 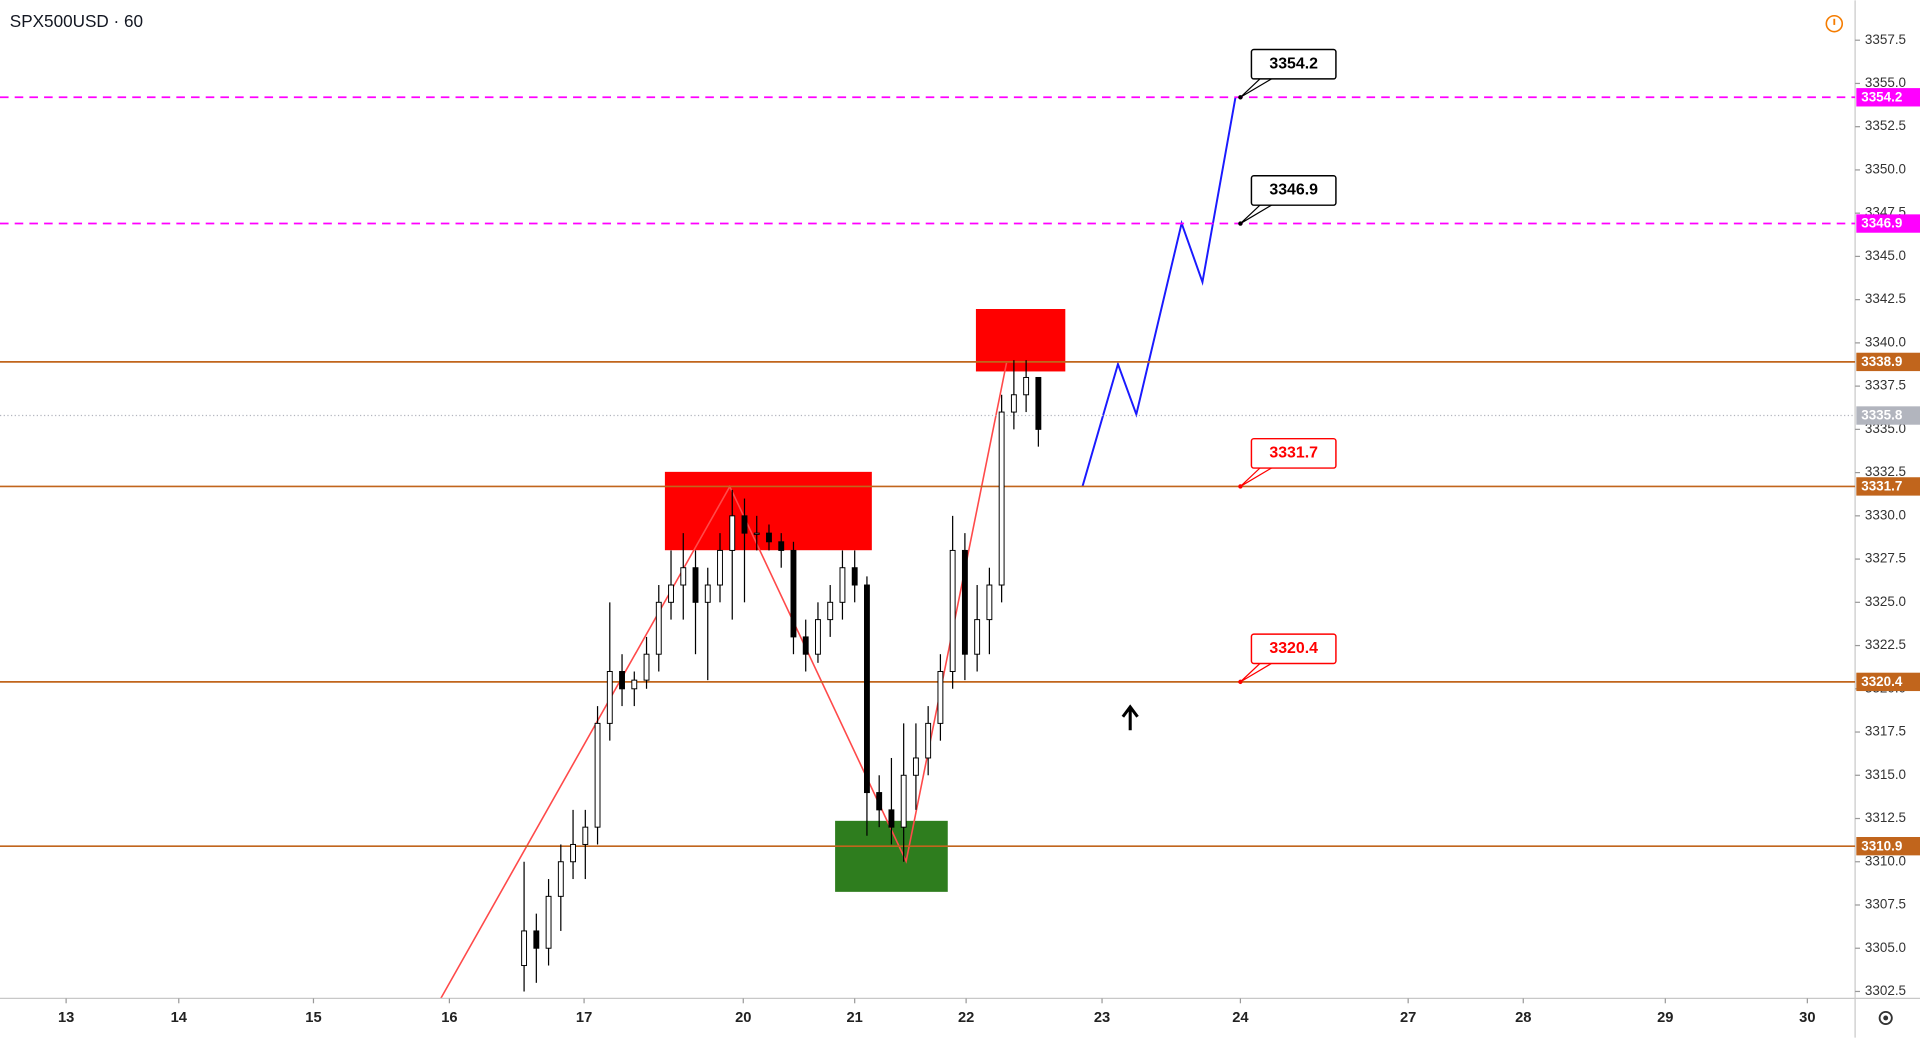 What do you see at coordinates (1885, 644) in the screenshot?
I see `y-tick-label: 3322.5` at bounding box center [1885, 644].